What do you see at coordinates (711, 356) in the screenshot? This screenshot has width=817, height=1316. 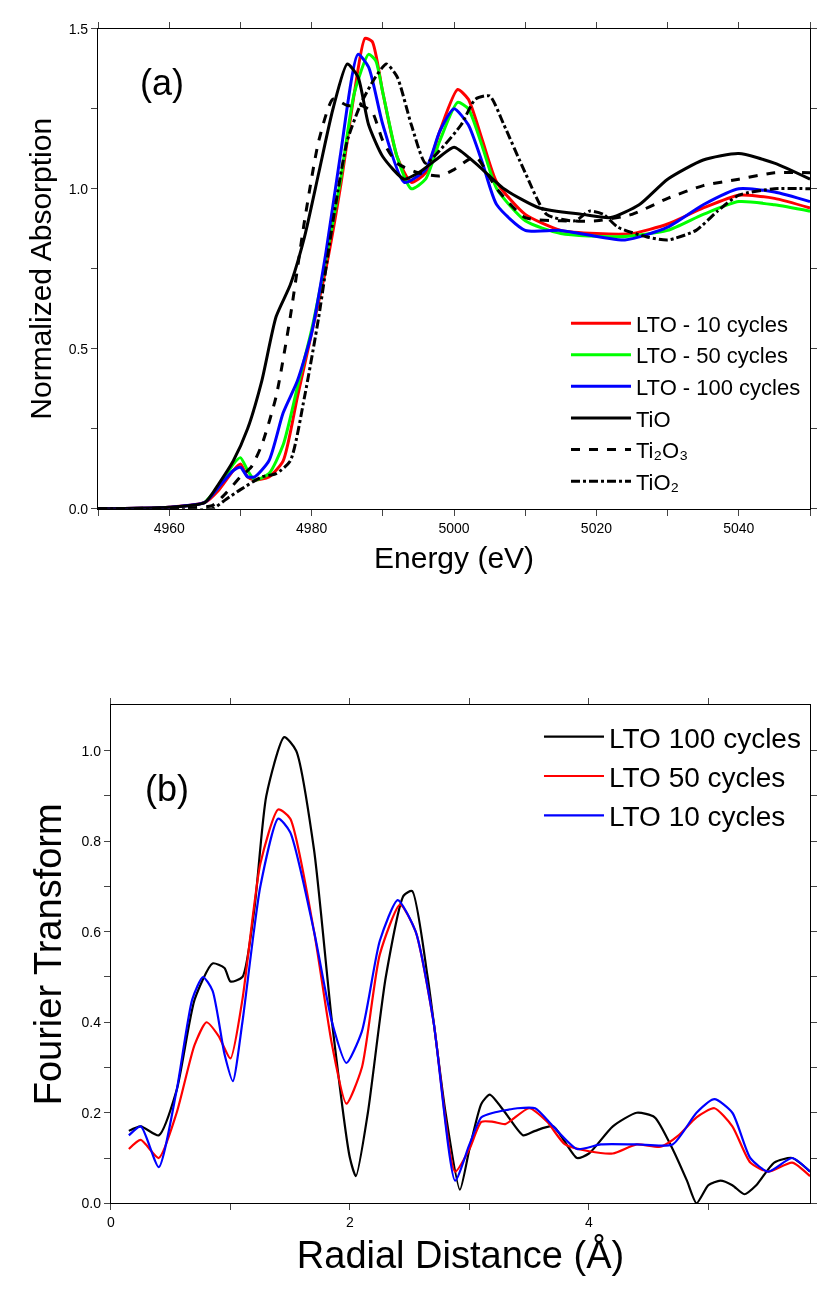 I see `legend-label: LTO - 50 cycles` at bounding box center [711, 356].